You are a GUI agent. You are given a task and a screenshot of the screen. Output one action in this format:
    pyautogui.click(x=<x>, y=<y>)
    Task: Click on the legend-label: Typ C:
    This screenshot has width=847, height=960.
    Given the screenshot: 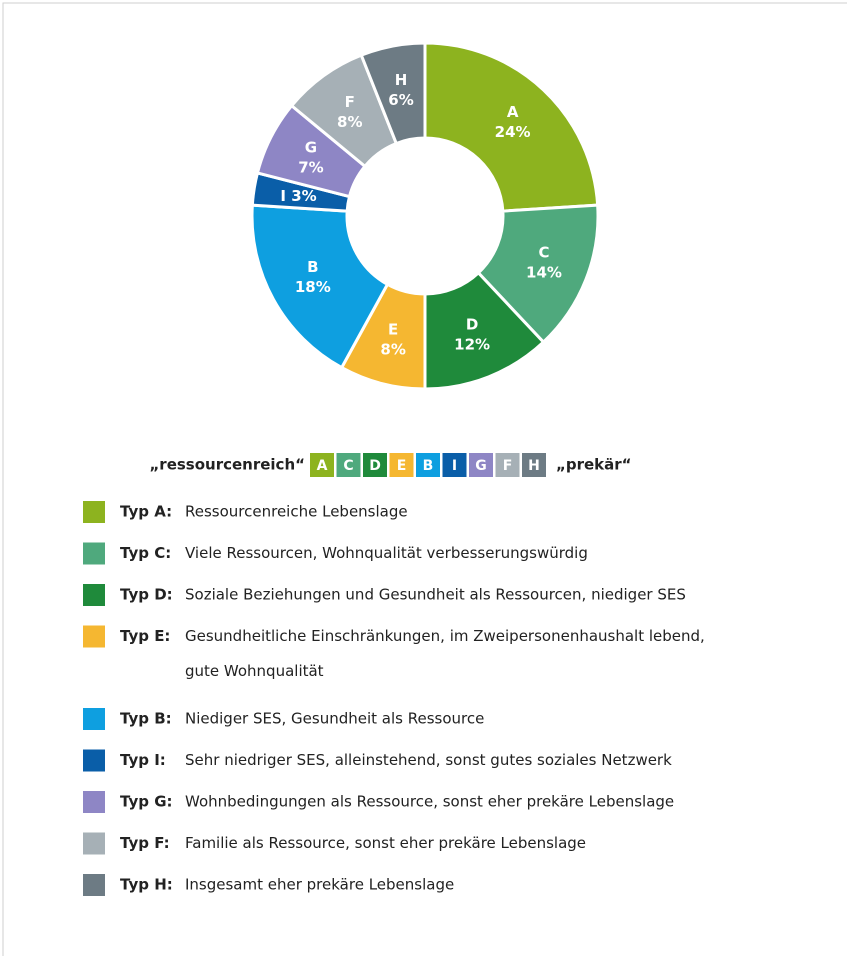 What is the action you would take?
    pyautogui.click(x=145, y=553)
    